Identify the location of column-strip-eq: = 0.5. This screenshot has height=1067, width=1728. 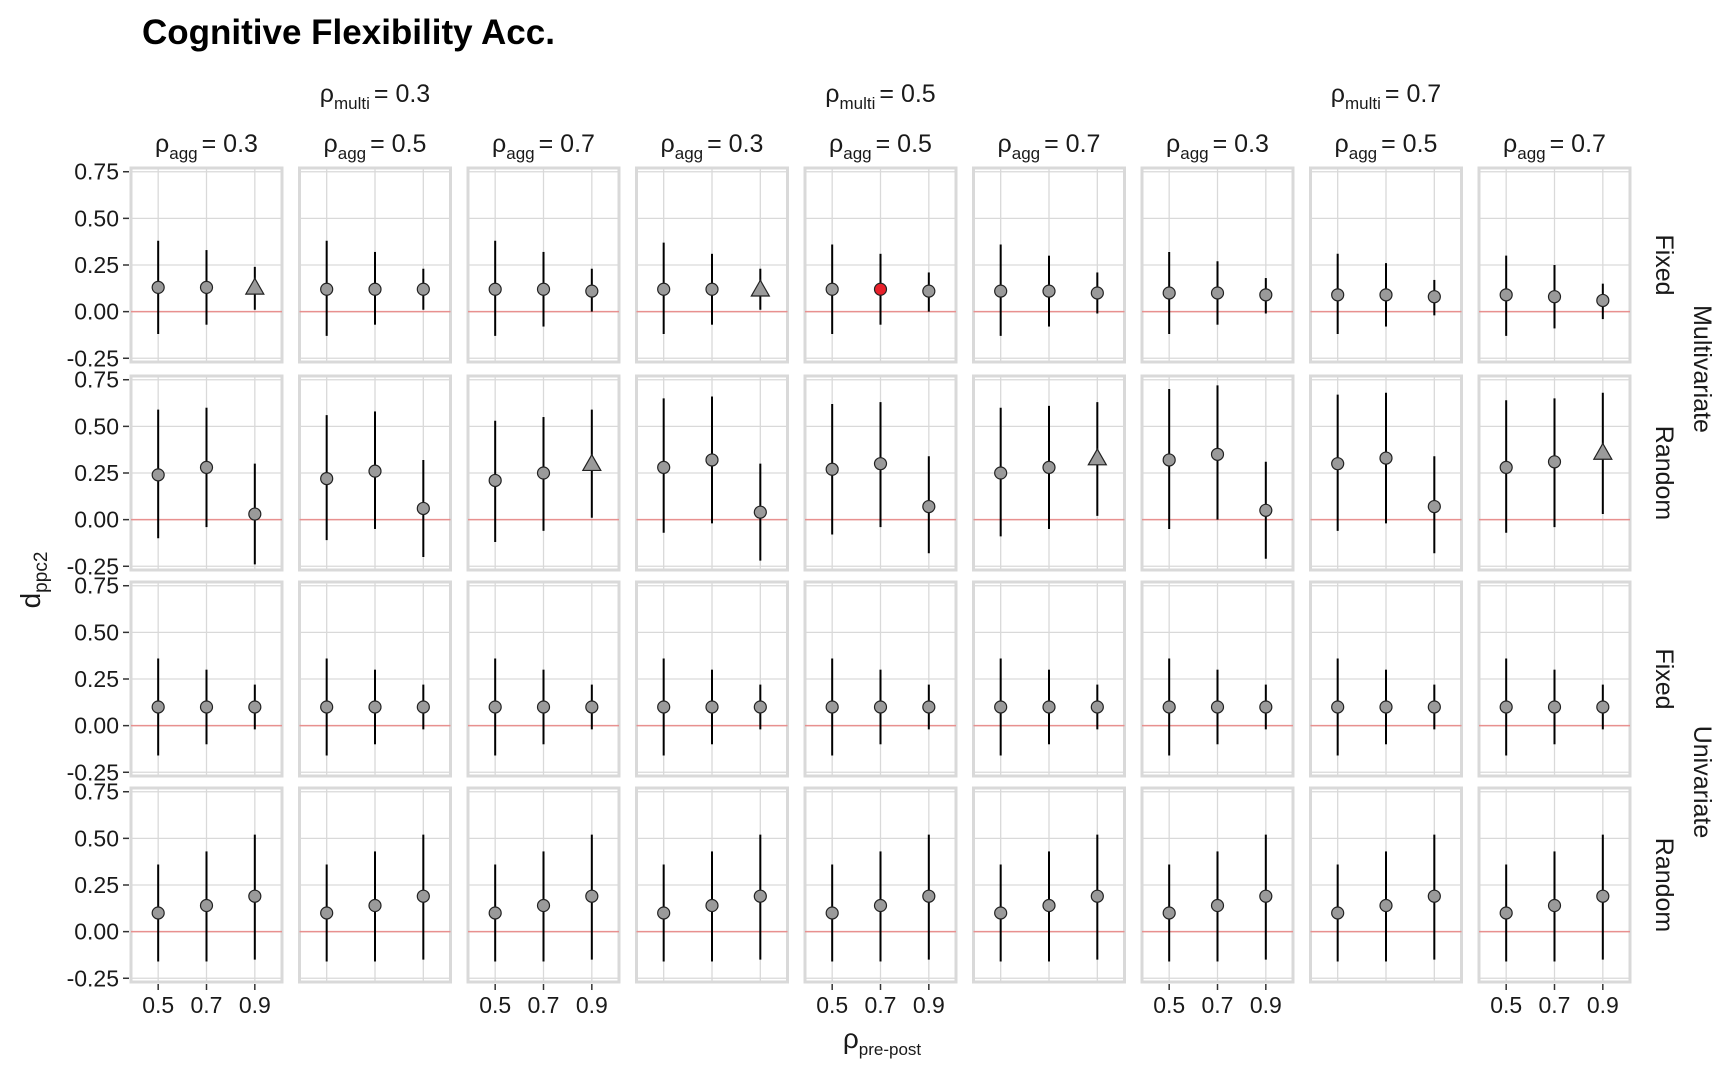
(1409, 144).